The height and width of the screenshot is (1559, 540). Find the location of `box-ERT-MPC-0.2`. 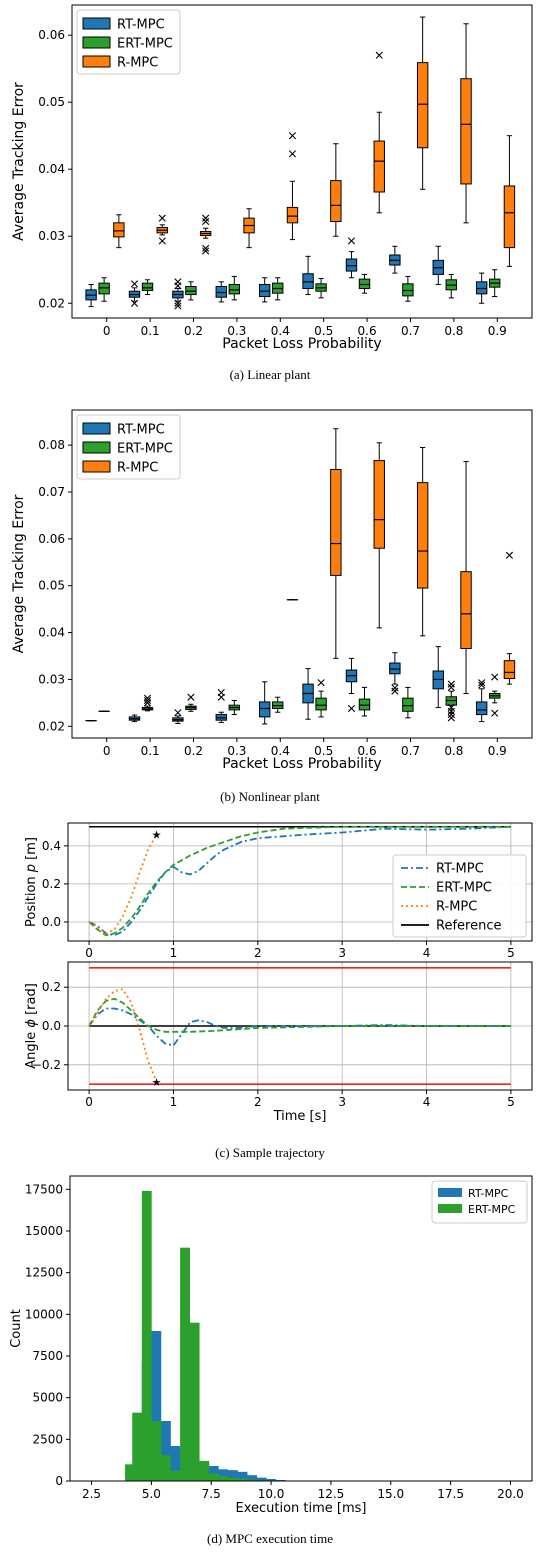

box-ERT-MPC-0.2 is located at coordinates (191, 702).